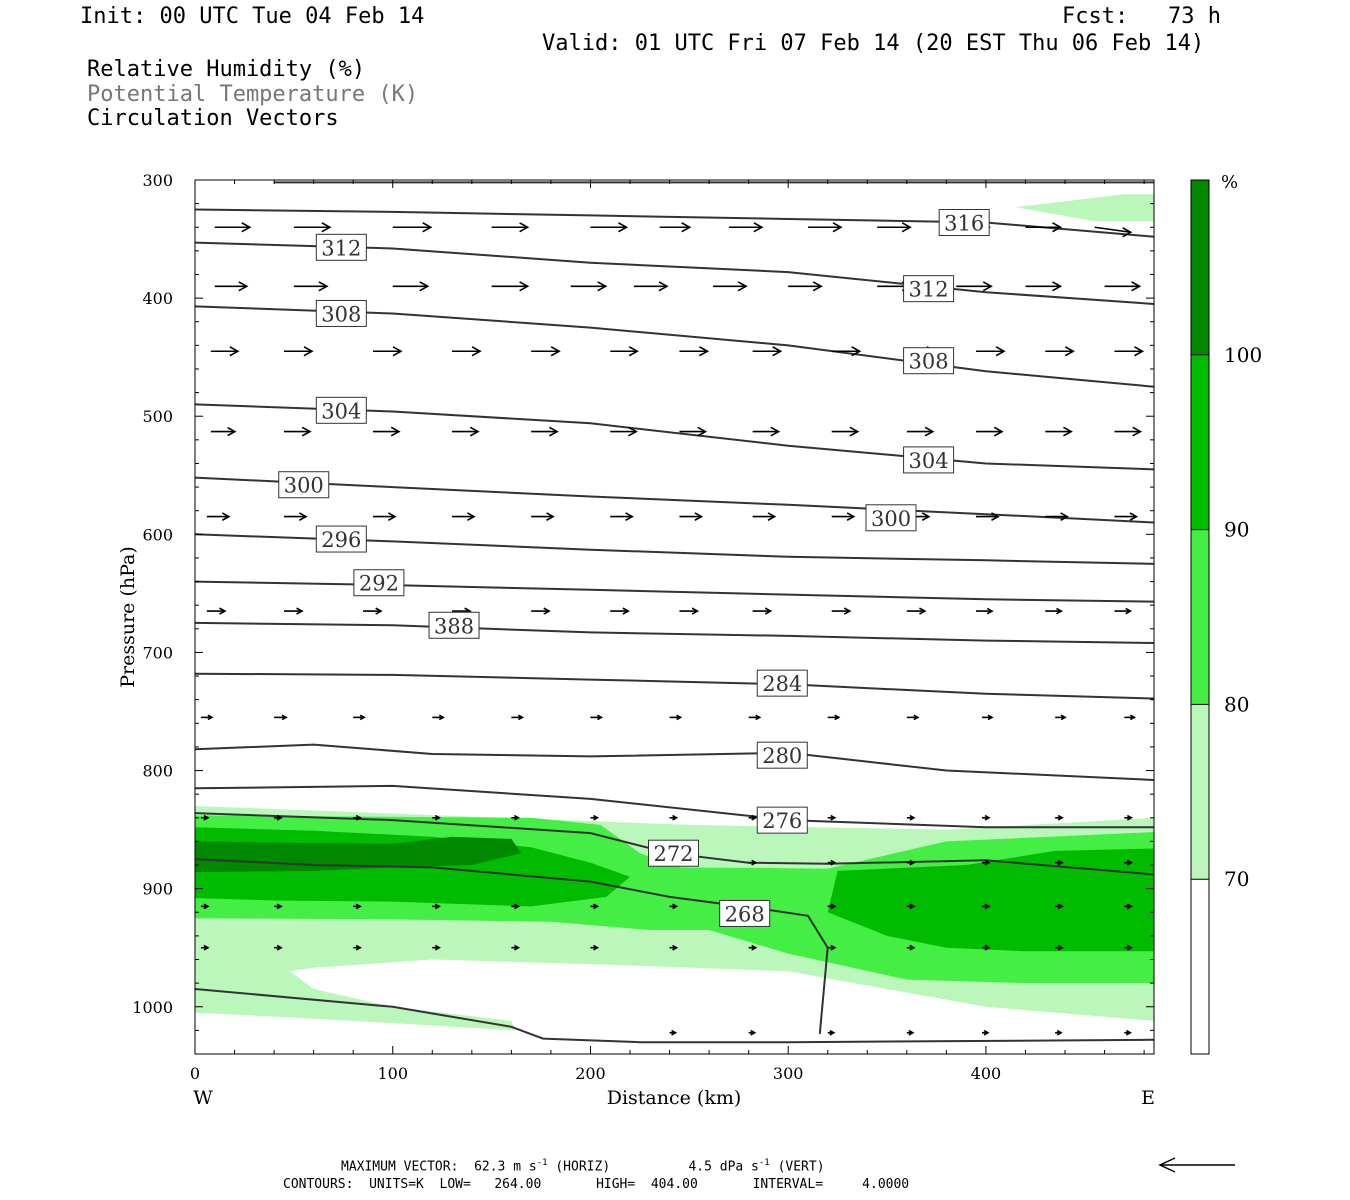 The height and width of the screenshot is (1200, 1350). I want to click on x-tick-label: 400, so click(986, 1073).